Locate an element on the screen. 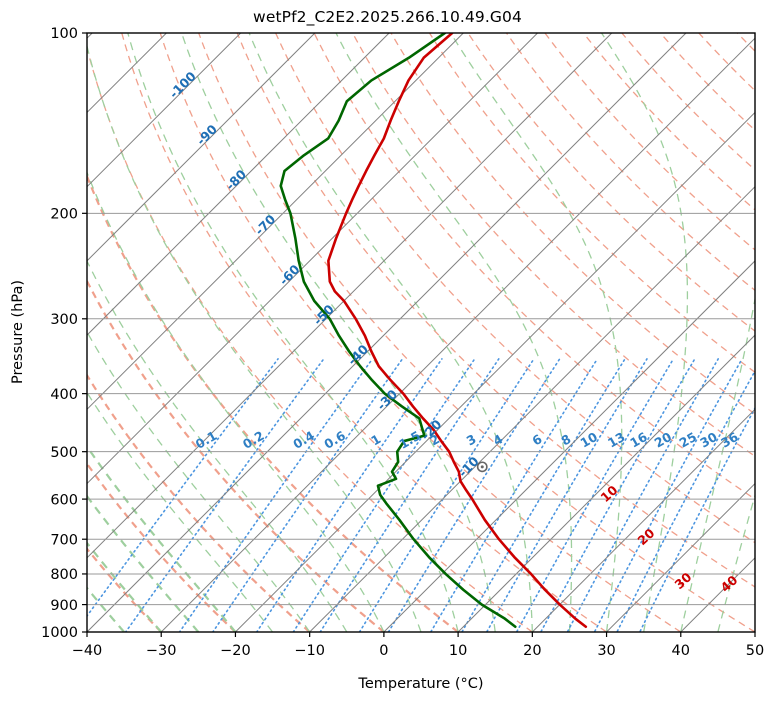 The width and height of the screenshot is (775, 708). y-tick-label: 500 is located at coordinates (64, 453).